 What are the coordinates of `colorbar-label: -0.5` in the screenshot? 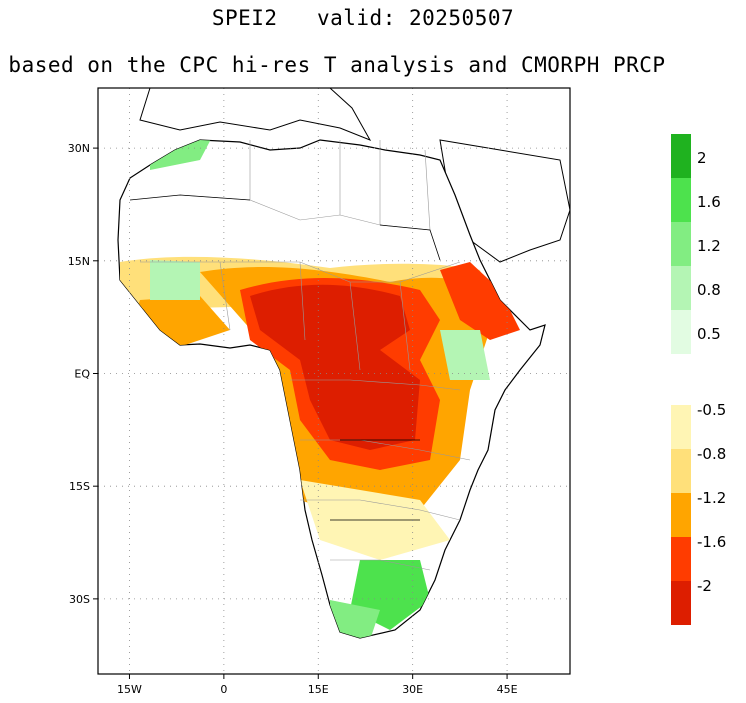 It's located at (711, 410).